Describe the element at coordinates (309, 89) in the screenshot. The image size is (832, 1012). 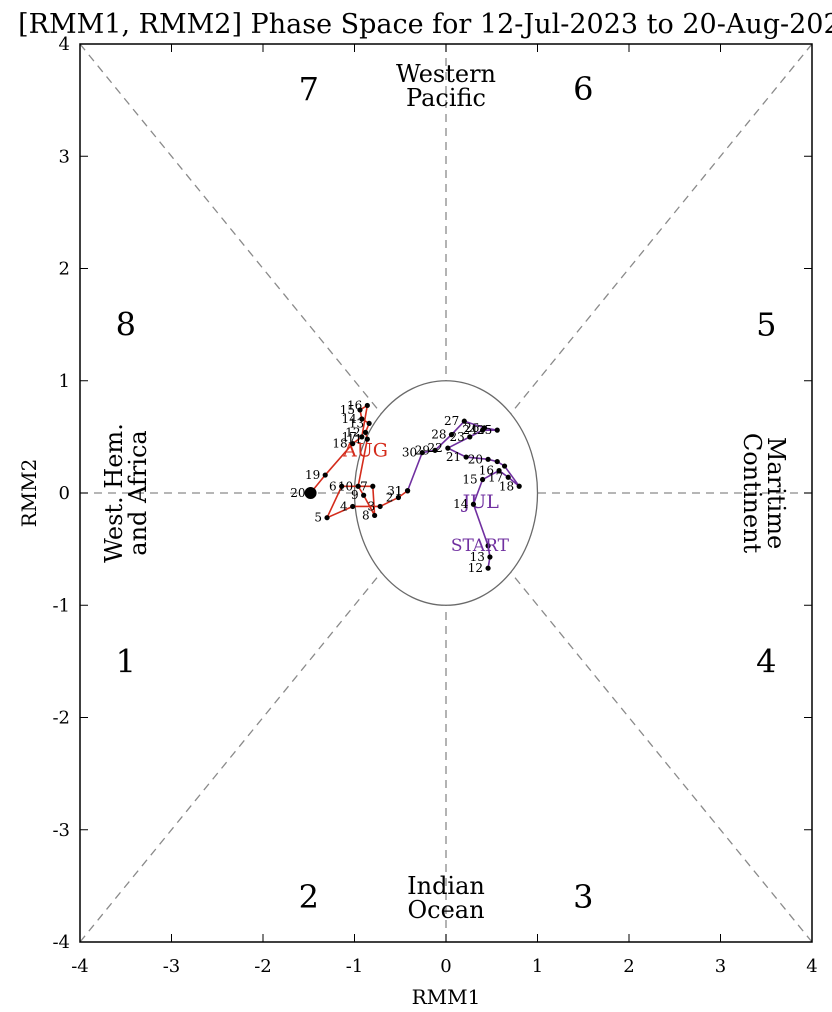
I see `phase-label-7: 7` at that location.